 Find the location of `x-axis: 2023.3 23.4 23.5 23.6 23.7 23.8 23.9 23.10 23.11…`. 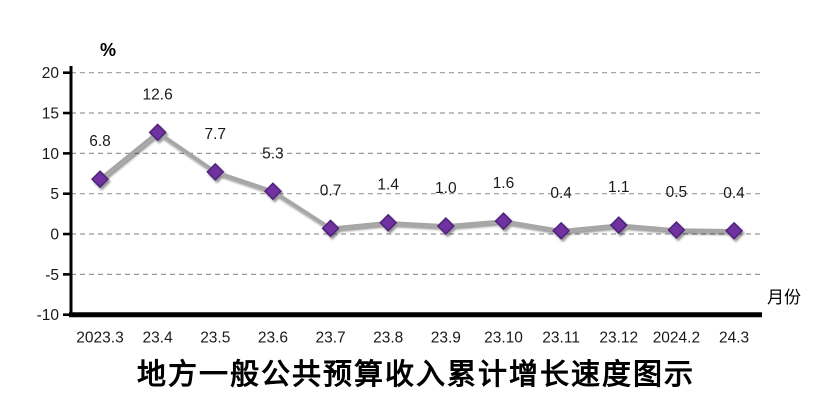

x-axis: 2023.3 23.4 23.5 23.6 23.7 23.8 23.9 23.10 23.11… is located at coordinates (415, 329).